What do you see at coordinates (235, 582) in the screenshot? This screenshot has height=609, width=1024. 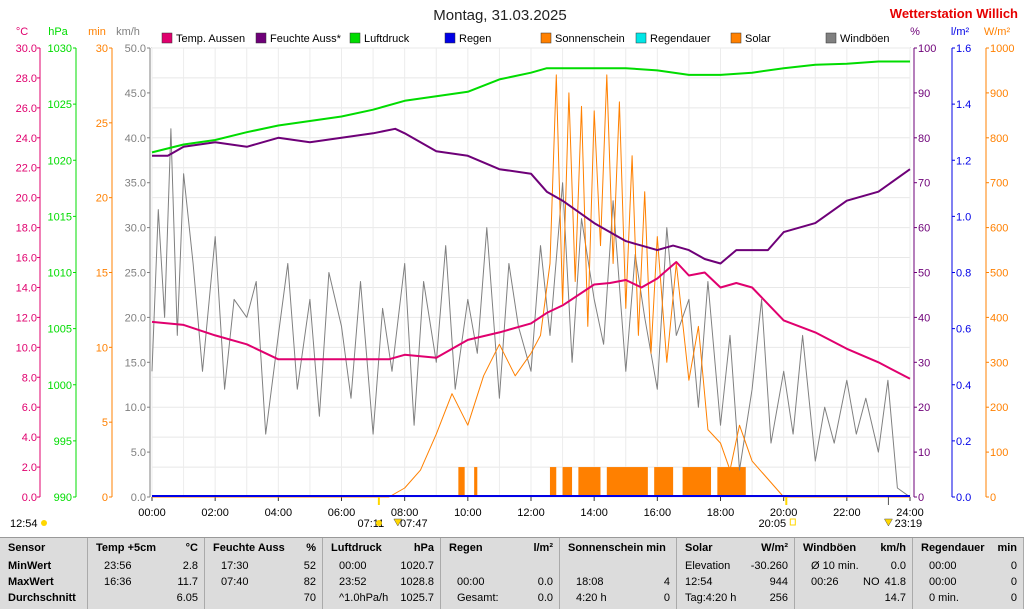 I see `stats-cell-label: 07:40` at bounding box center [235, 582].